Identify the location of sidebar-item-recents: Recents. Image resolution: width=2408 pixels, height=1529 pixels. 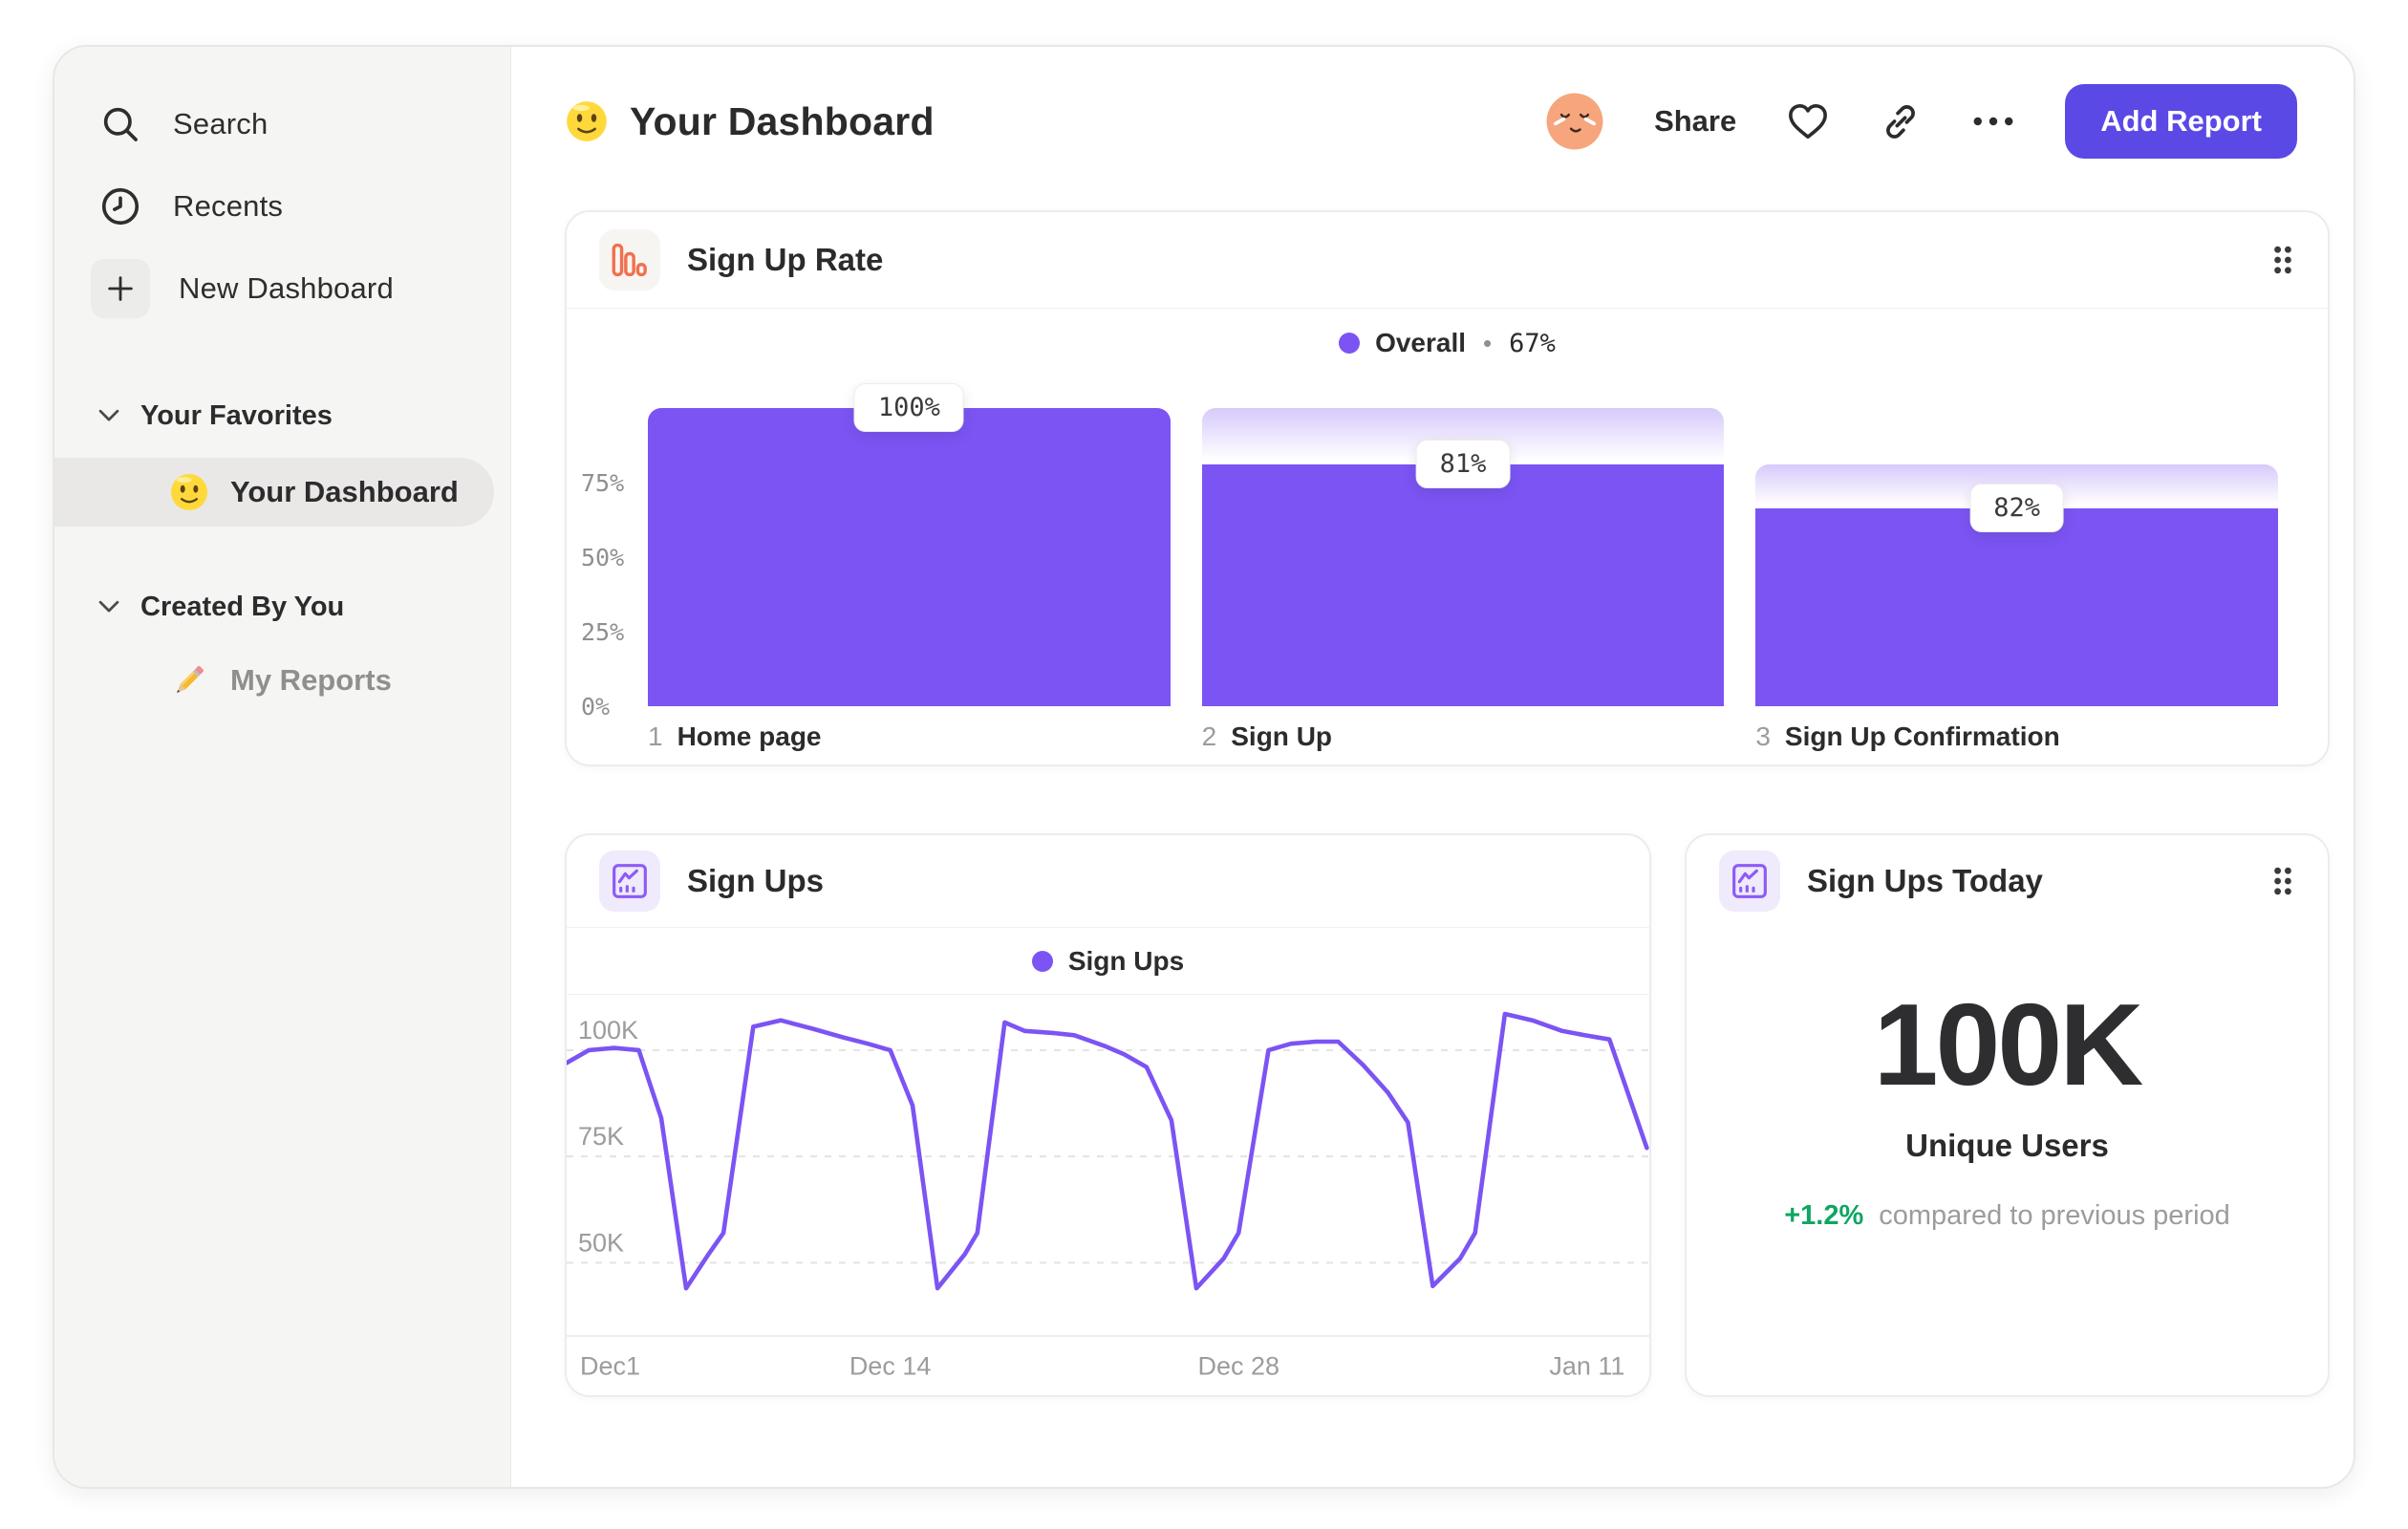
(282, 206).